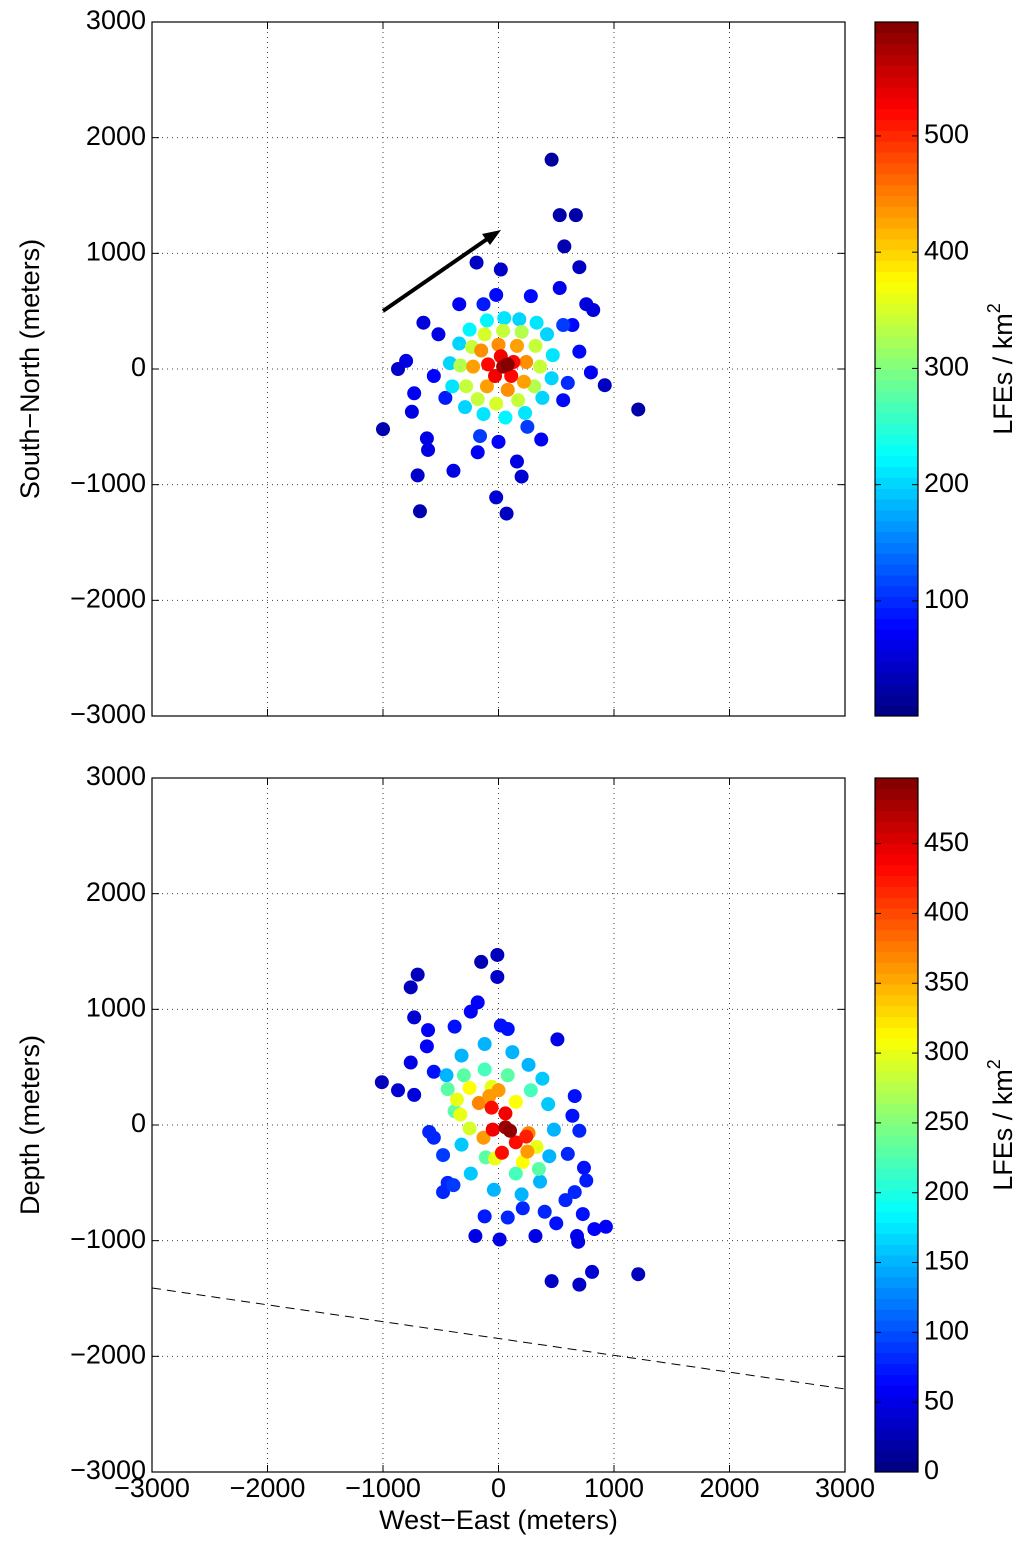 This screenshot has height=1551, width=1023. What do you see at coordinates (116, 892) in the screenshot?
I see `y-tick-label: 2000` at bounding box center [116, 892].